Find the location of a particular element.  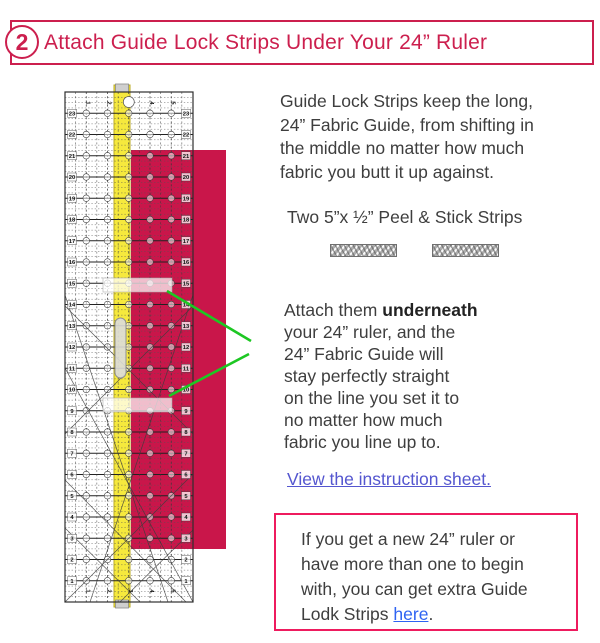

attach-line: no matter how much is located at coordinates (363, 420).